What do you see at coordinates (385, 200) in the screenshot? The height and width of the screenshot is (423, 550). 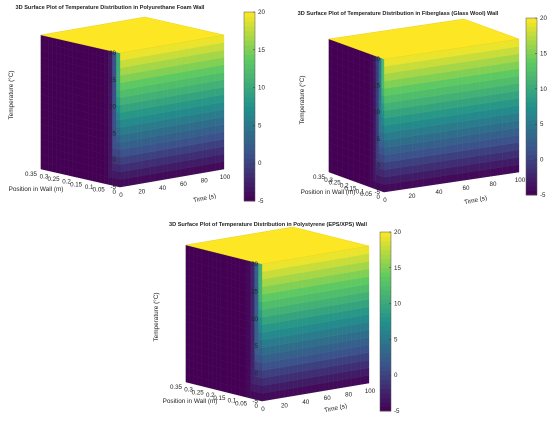 I see `y-tick-label: 0` at bounding box center [385, 200].